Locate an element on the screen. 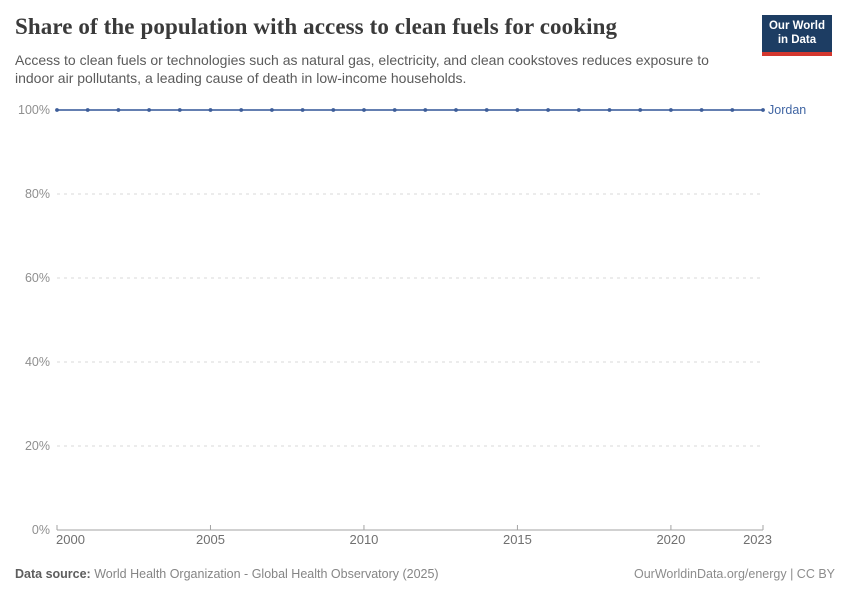 The image size is (850, 600). x-tick-label: 2015 is located at coordinates (517, 539).